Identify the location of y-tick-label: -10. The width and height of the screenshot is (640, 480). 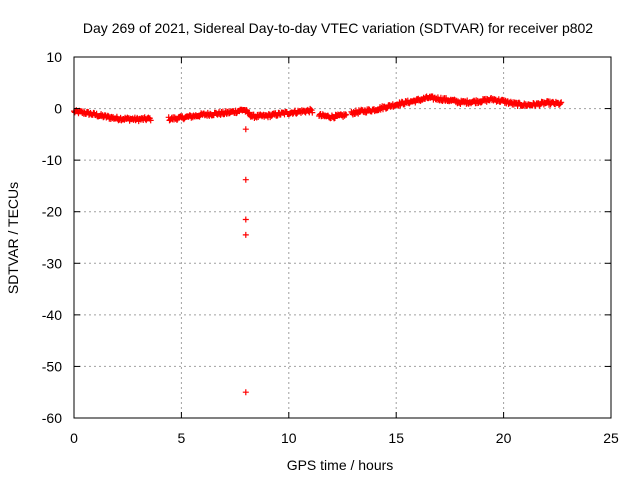
(52, 160).